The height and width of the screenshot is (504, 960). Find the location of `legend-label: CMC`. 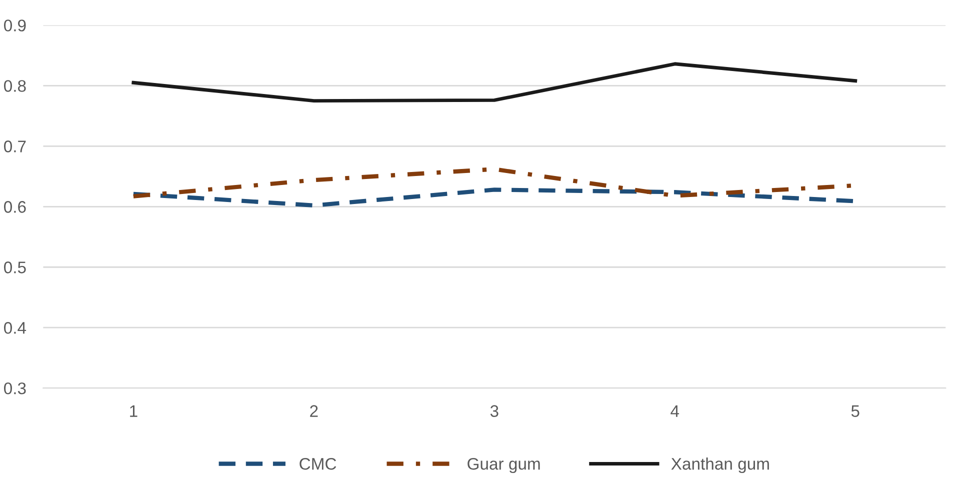

legend-label: CMC is located at coordinates (318, 464).